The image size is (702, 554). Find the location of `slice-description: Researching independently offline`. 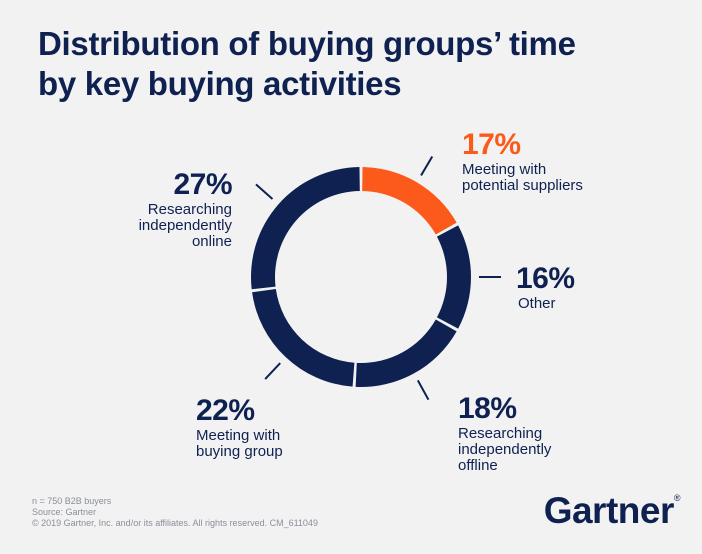

slice-description: Researching independently offline is located at coordinates (504, 450).